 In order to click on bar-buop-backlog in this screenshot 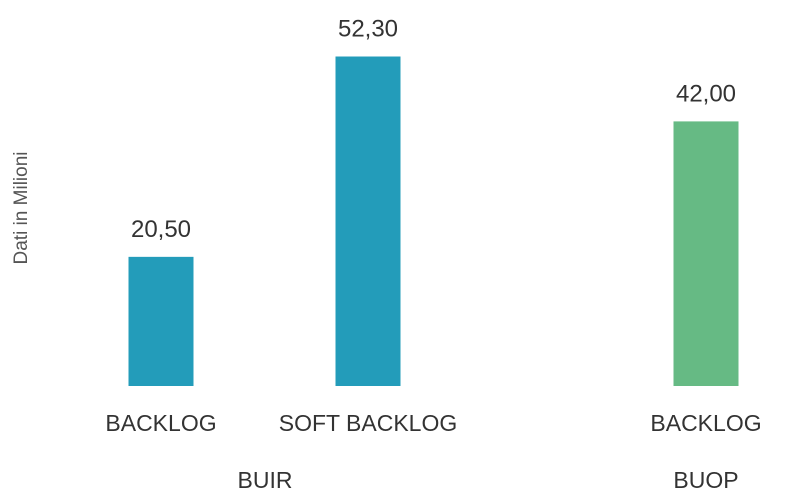, I will do `click(706, 254)`.